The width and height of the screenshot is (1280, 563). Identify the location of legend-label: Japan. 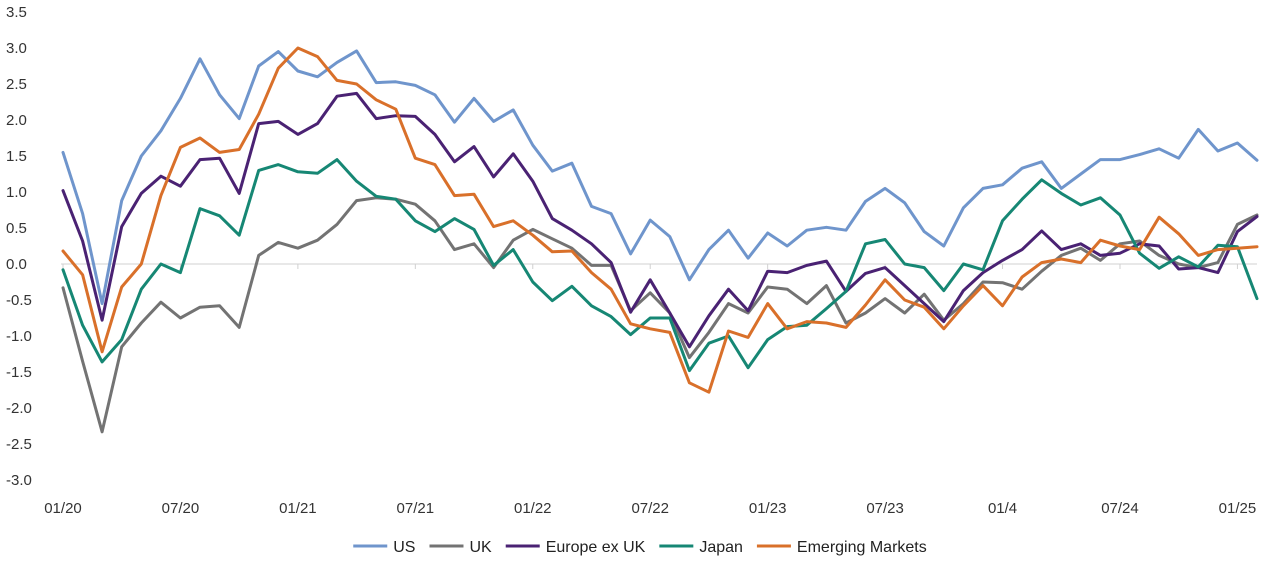
(721, 547).